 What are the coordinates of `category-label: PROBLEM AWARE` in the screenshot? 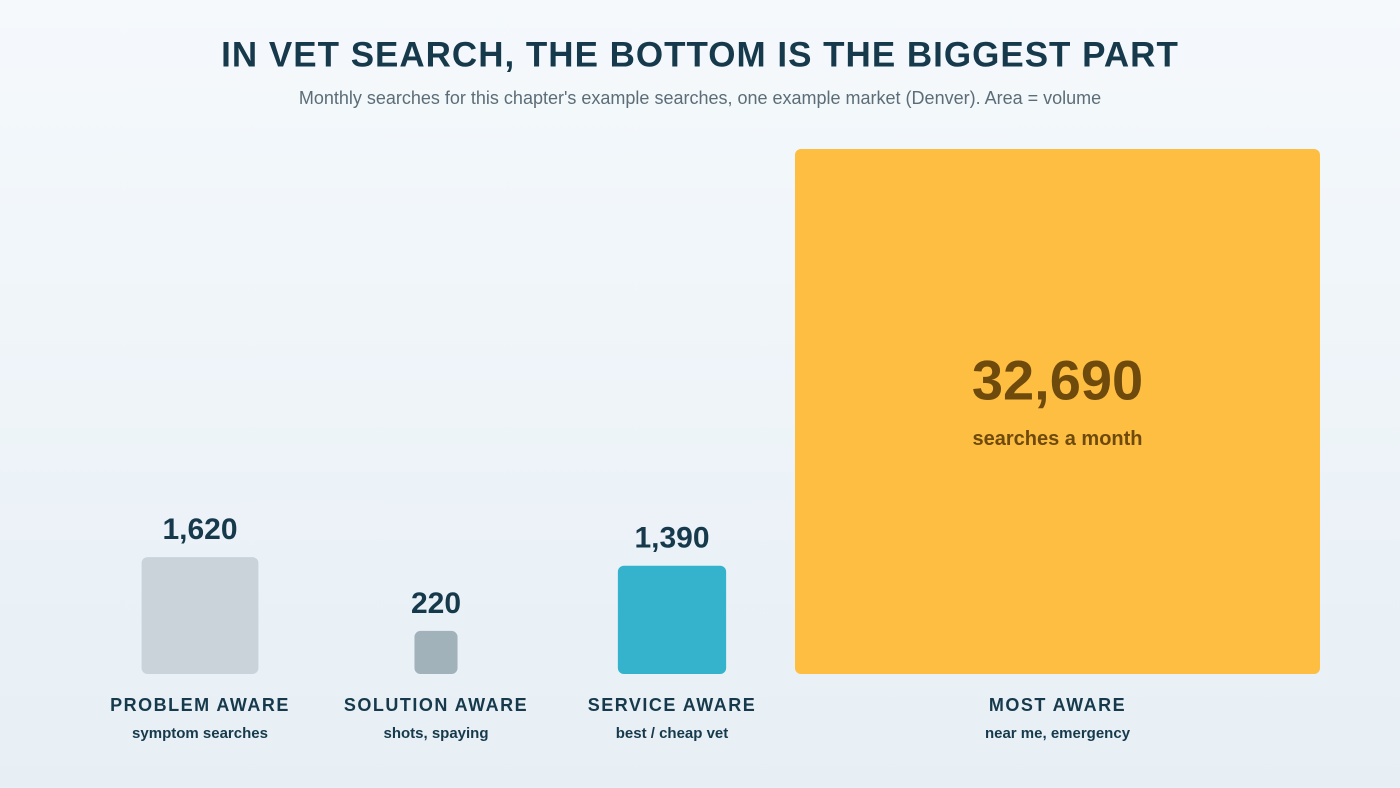 It's located at (200, 705).